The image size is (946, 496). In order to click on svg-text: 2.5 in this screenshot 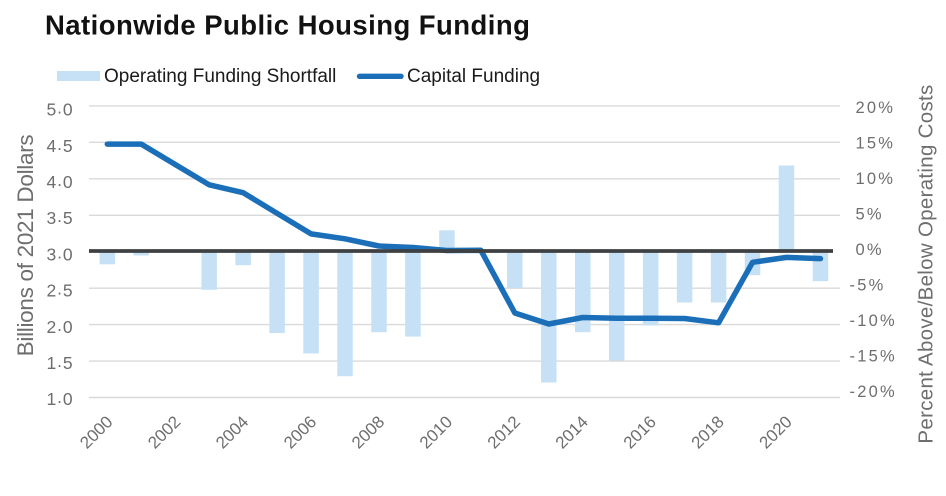, I will do `click(59, 290)`.